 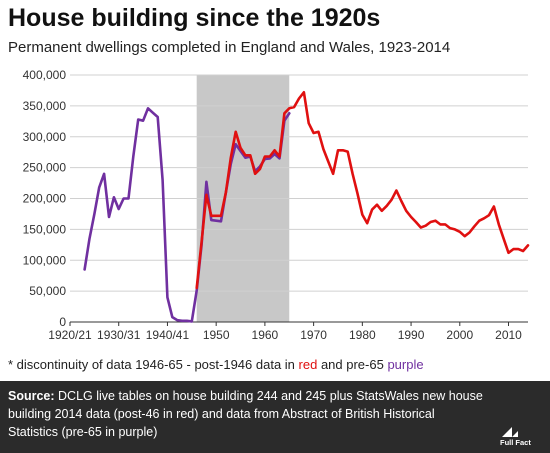 What do you see at coordinates (313, 335) in the screenshot?
I see `x-tick-label: 1970` at bounding box center [313, 335].